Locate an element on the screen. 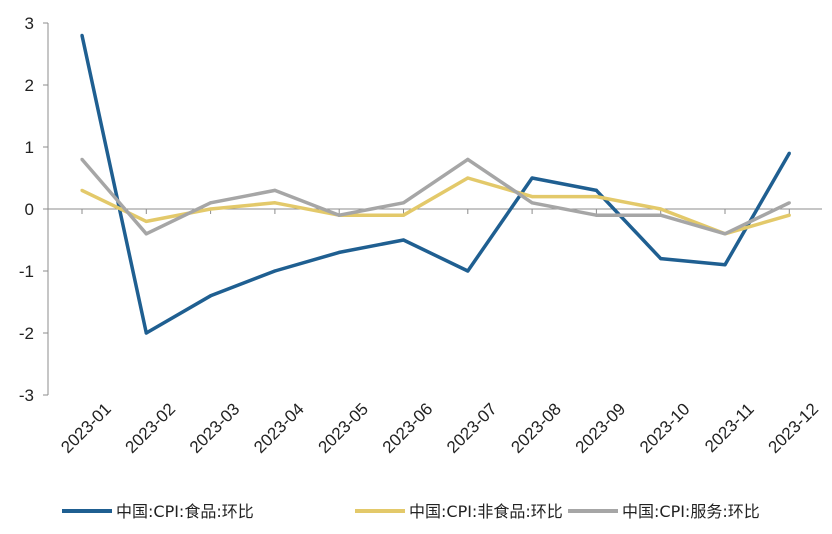  y-tick-label: 0 is located at coordinates (29, 209).